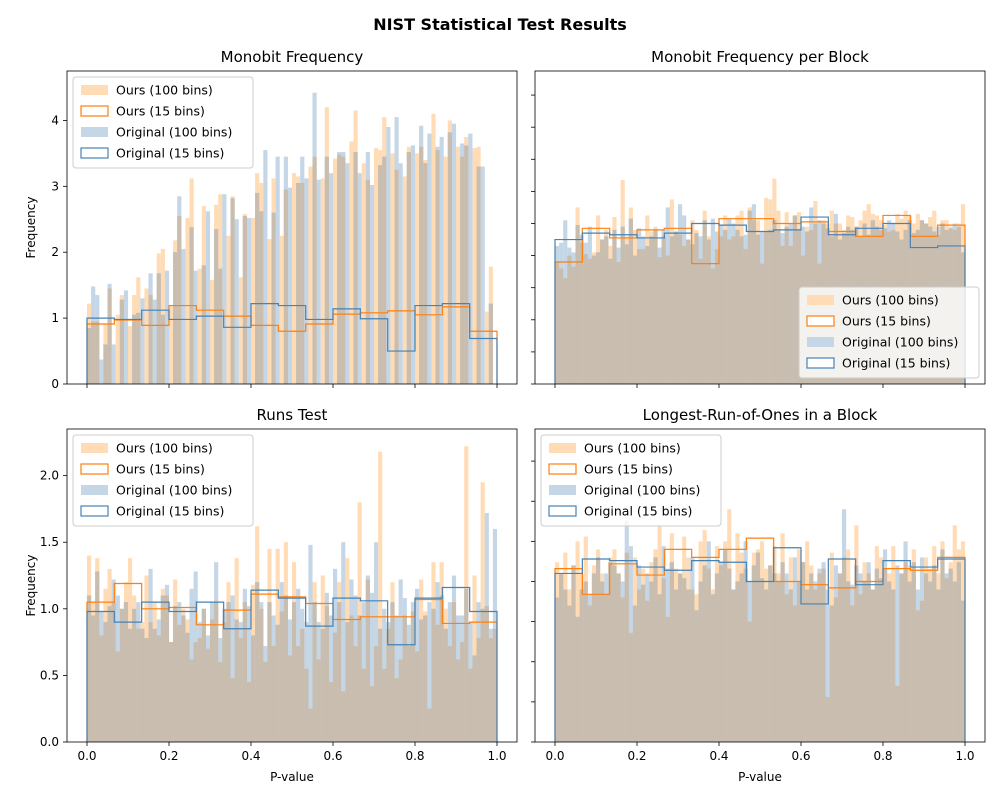  What do you see at coordinates (49, 542) in the screenshot?
I see `y-tick-label: 1.5` at bounding box center [49, 542].